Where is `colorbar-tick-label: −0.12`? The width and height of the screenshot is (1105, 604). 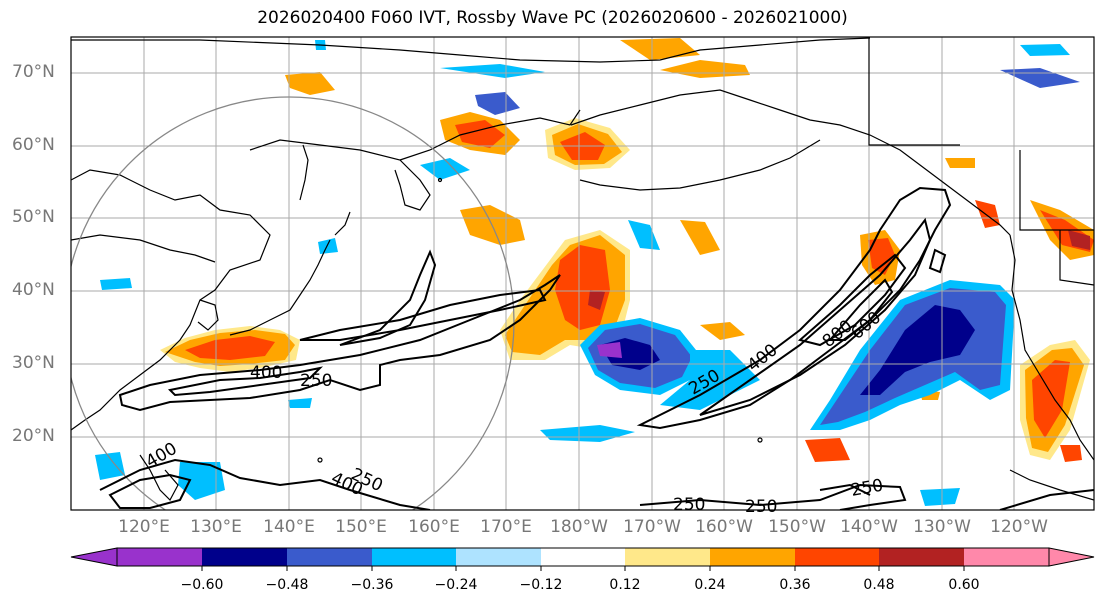
colorbar-tick-label: −0.12 is located at coordinates (541, 585).